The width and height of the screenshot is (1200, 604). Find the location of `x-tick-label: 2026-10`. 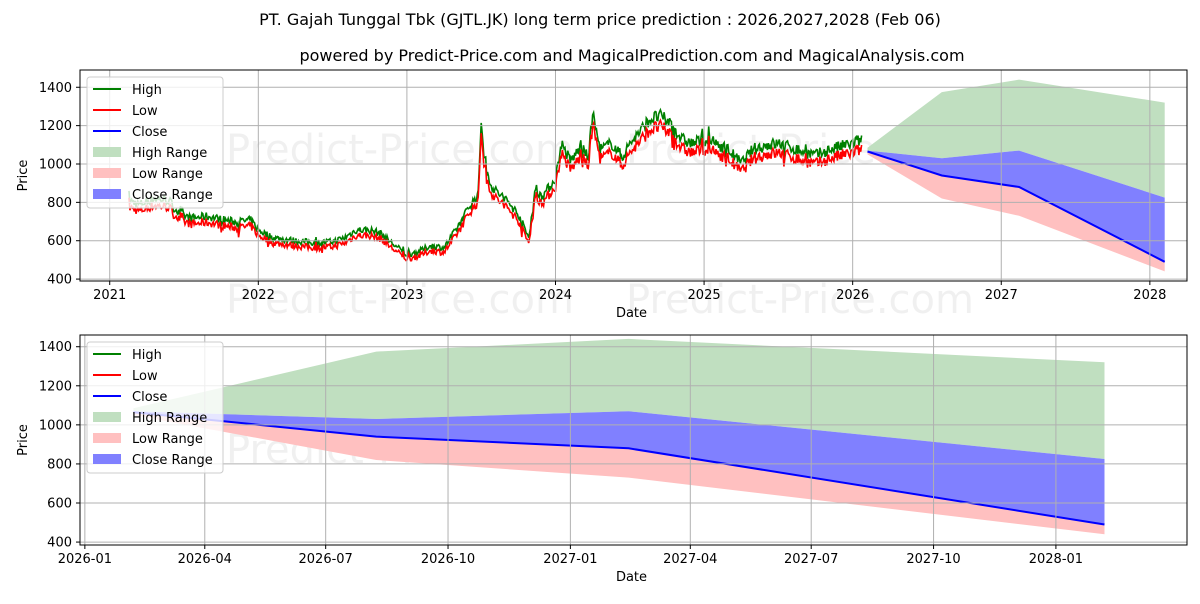

x-tick-label: 2026-10 is located at coordinates (448, 559).